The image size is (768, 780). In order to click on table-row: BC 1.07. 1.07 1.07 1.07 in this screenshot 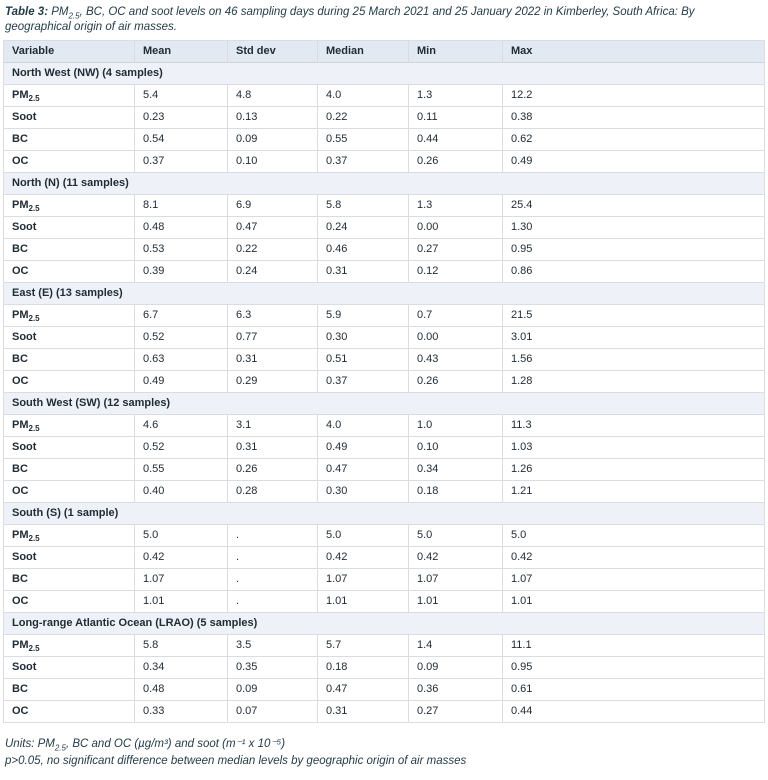, I will do `click(384, 579)`.